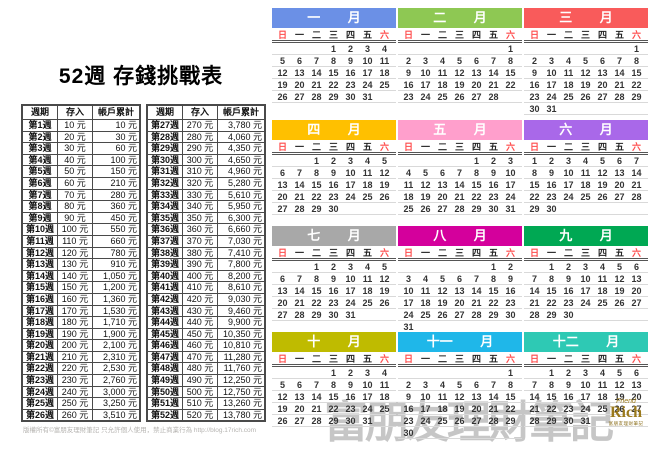  What do you see at coordinates (626, 423) in the screenshot?
I see `rich-logo-subtext: 富朋友理財筆記` at bounding box center [626, 423].